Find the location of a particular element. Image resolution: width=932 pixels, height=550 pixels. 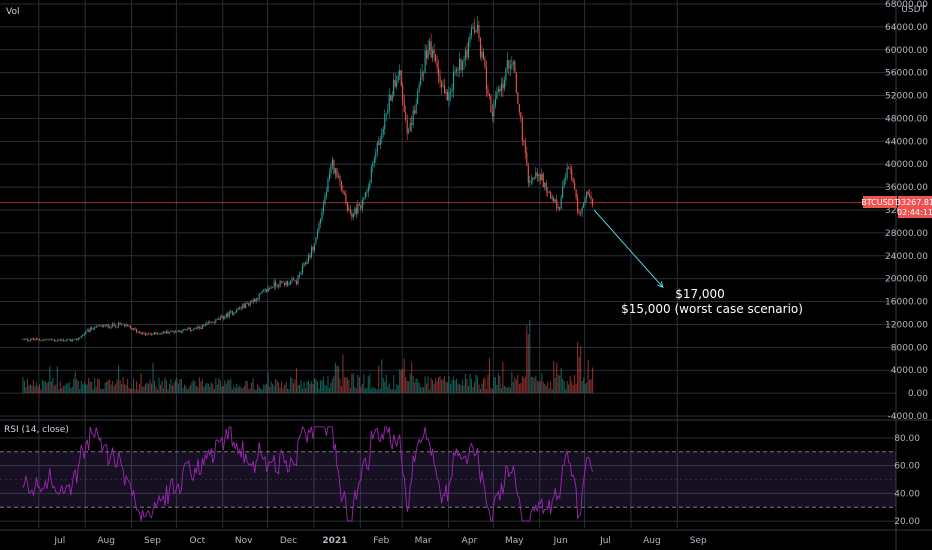

price-tick-label: 36000.00 is located at coordinates (906, 188).